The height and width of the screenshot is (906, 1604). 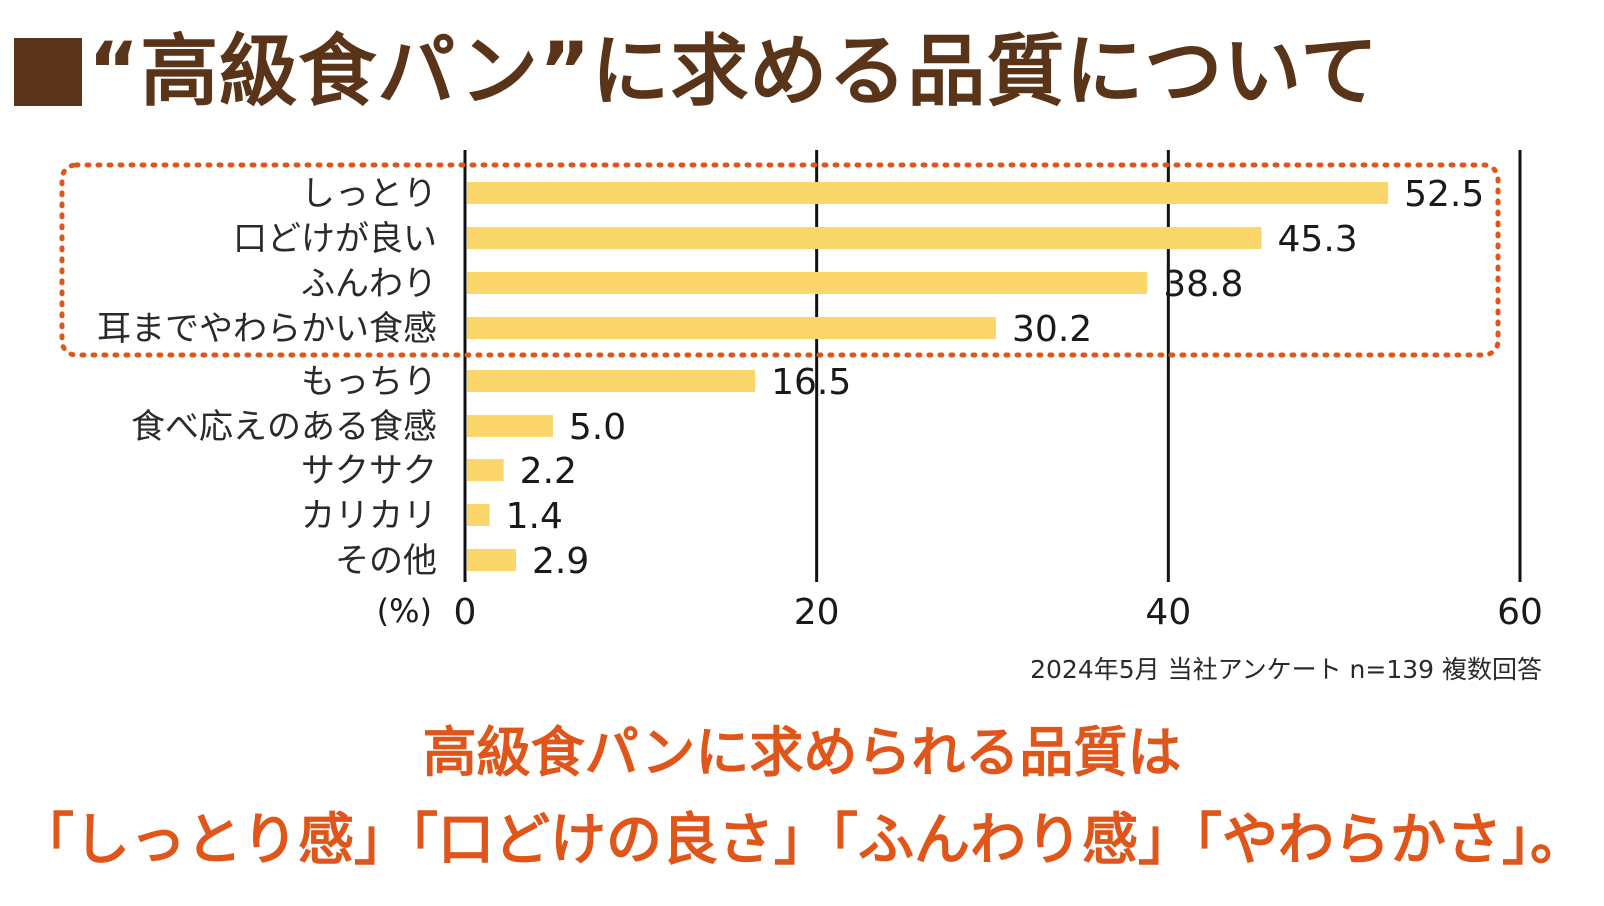 What do you see at coordinates (369, 194) in the screenshot?
I see `category-label-1: しっとり` at bounding box center [369, 194].